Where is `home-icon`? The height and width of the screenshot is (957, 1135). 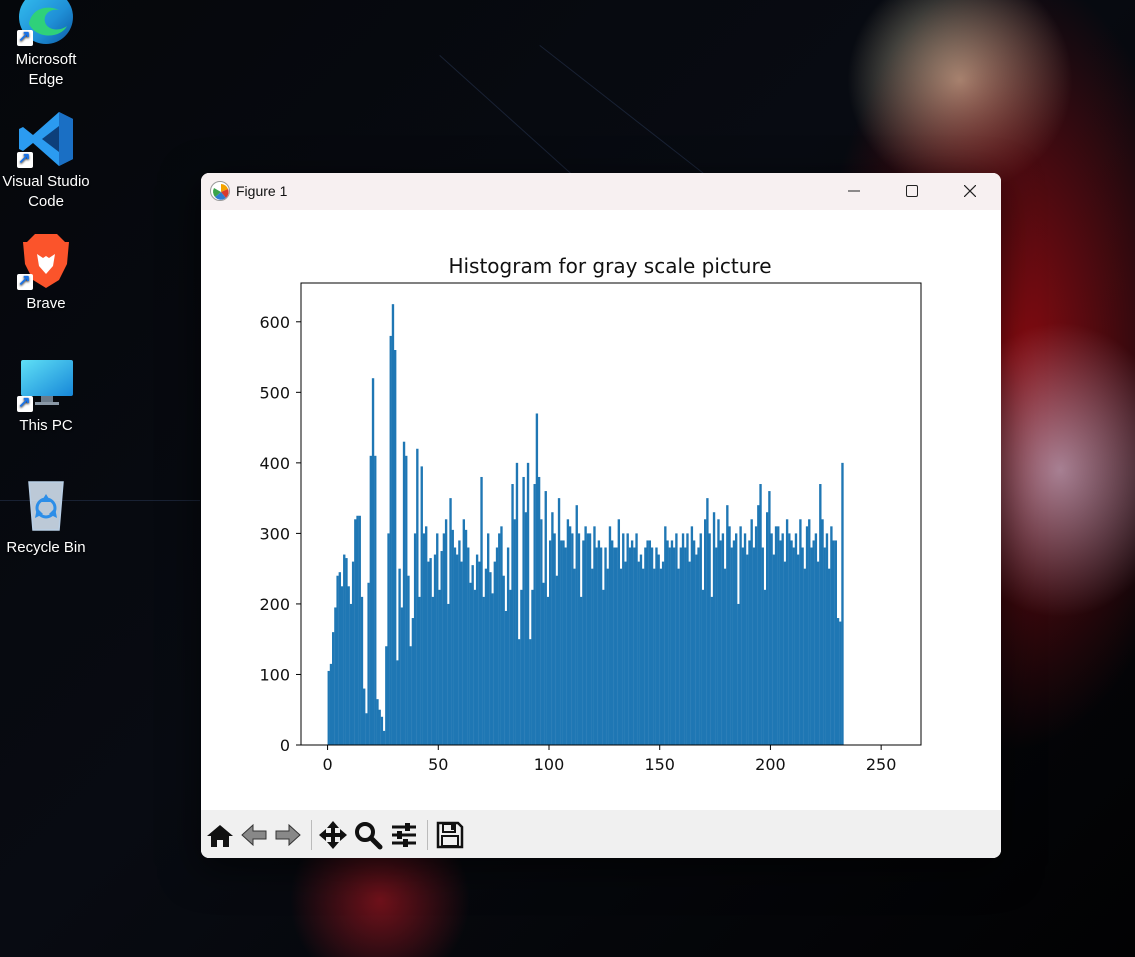 home-icon is located at coordinates (220, 836).